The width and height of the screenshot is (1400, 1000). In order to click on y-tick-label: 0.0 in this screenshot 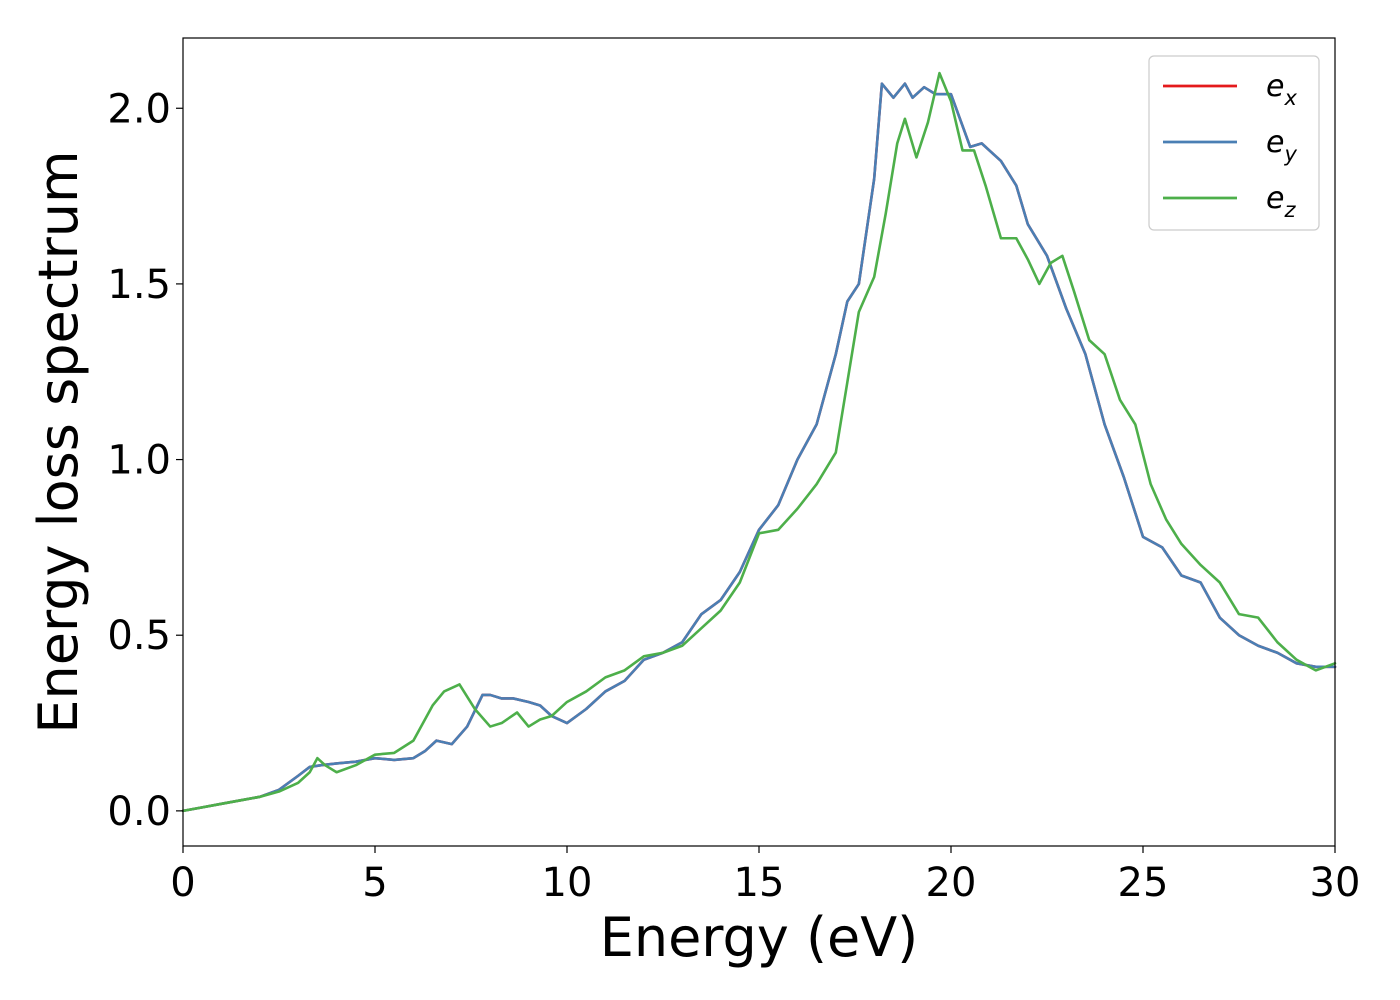, I will do `click(139, 812)`.